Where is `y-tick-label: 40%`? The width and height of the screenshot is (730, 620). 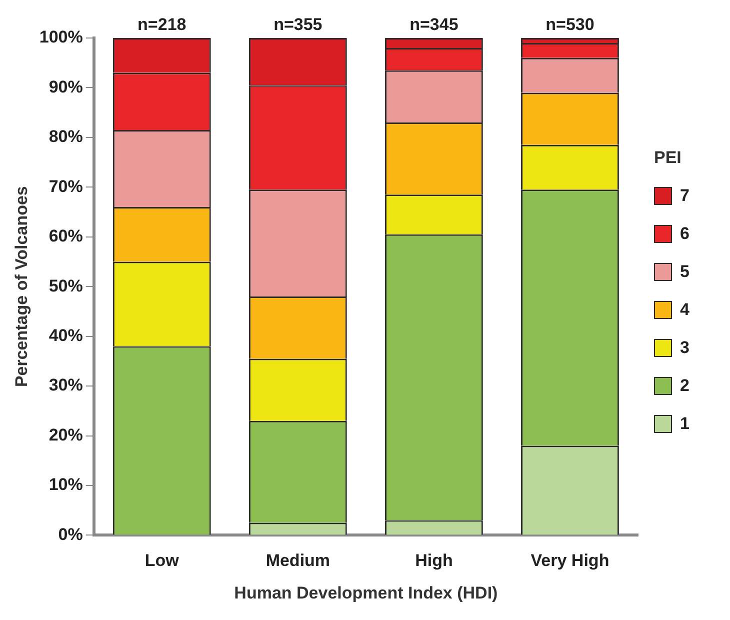
y-tick-label: 40% is located at coordinates (65, 336).